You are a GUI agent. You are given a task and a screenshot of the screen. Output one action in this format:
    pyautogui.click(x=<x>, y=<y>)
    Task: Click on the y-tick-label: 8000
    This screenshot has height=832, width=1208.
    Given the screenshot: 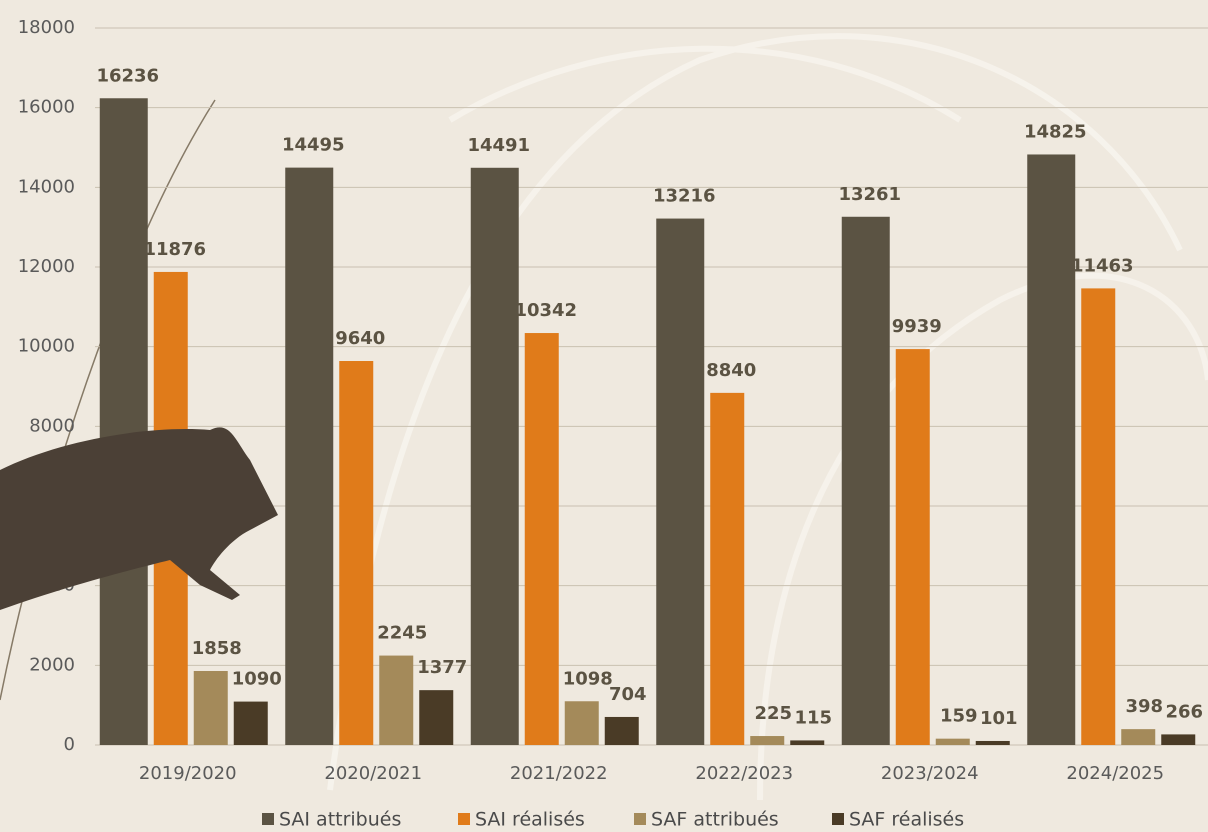 What is the action you would take?
    pyautogui.click(x=52, y=425)
    